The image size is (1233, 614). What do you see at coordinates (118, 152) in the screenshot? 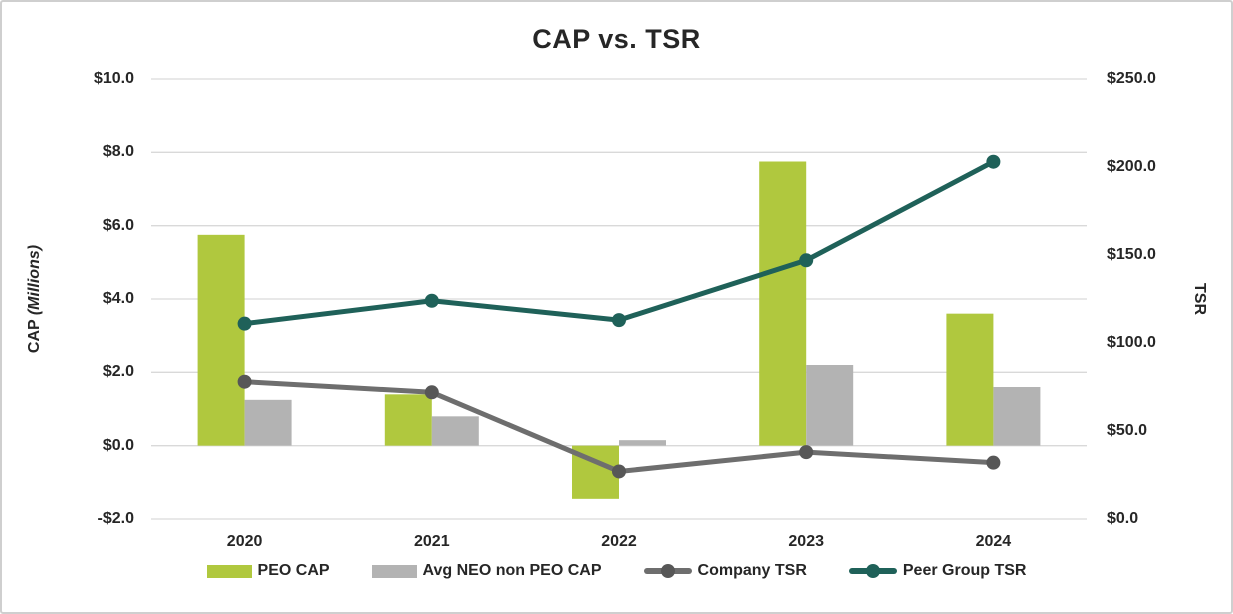
I see `left-axis-tick: $8.0` at bounding box center [118, 152].